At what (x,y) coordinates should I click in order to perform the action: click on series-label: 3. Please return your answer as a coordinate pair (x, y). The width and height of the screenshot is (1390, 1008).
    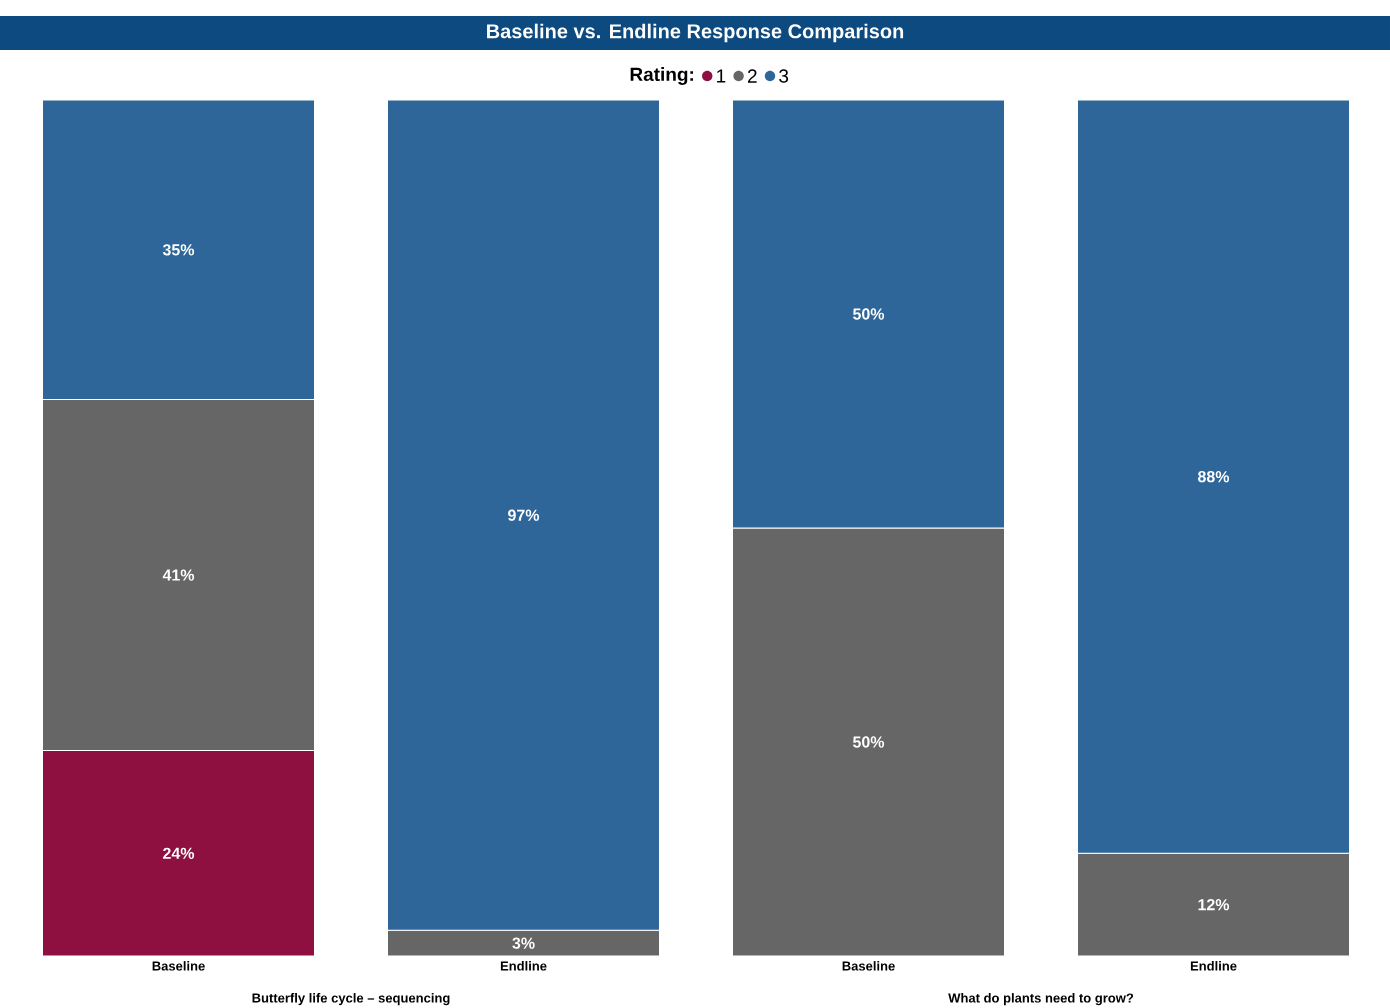
    Looking at the image, I should click on (784, 76).